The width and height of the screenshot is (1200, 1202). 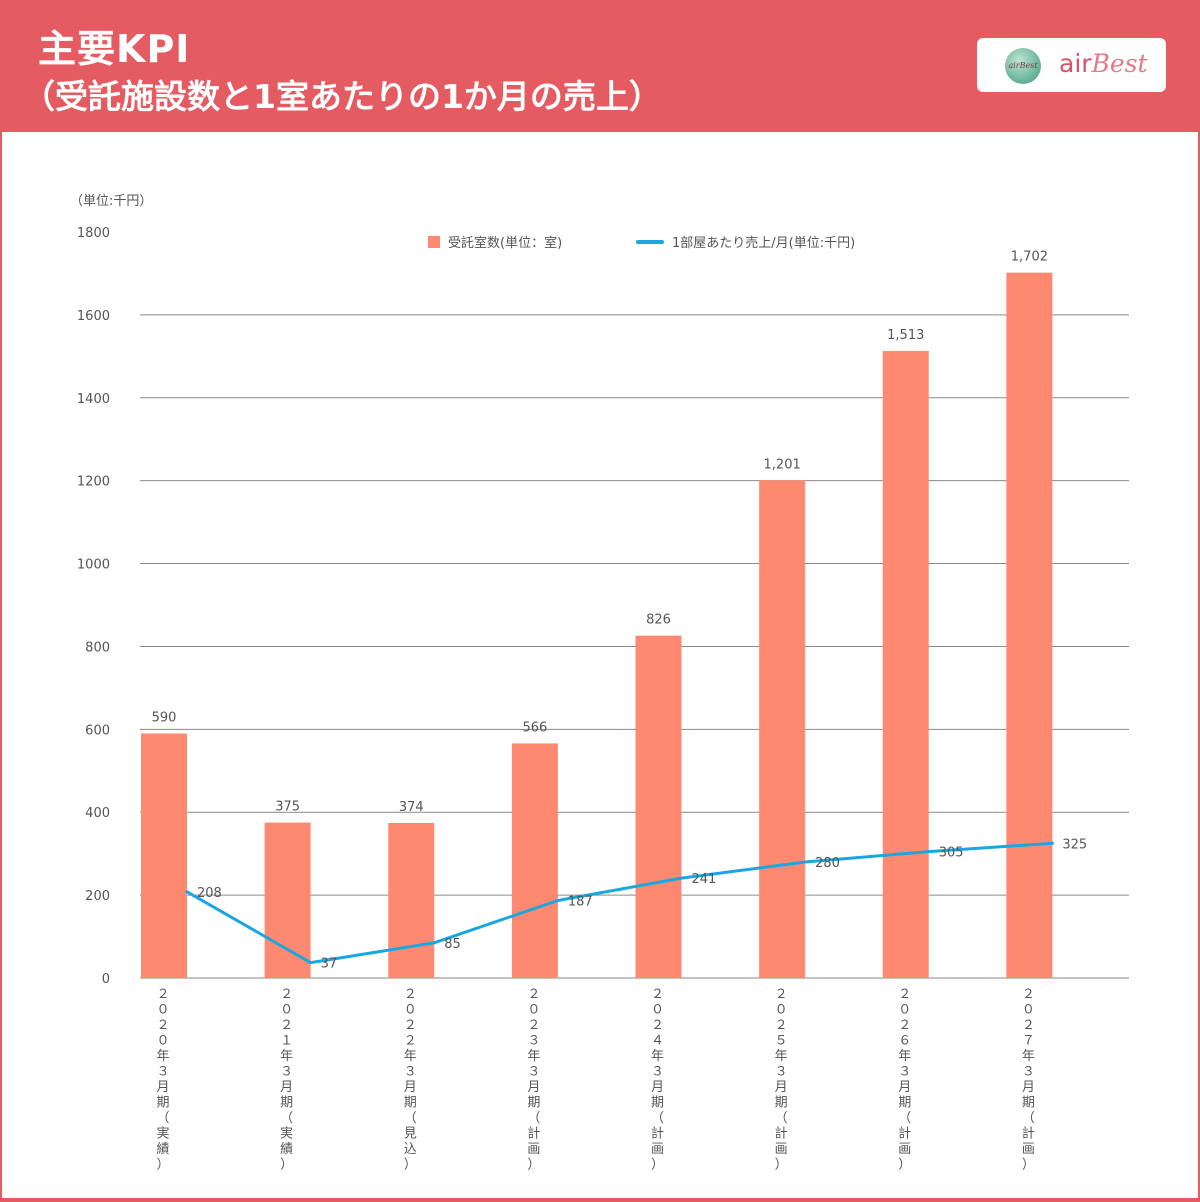 What do you see at coordinates (658, 620) in the screenshot?
I see `bar-data-label: 826` at bounding box center [658, 620].